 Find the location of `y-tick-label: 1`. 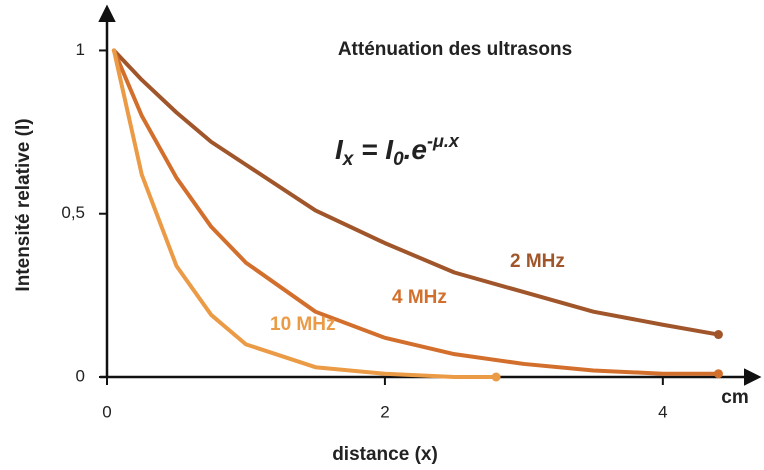

y-tick-label: 1 is located at coordinates (80, 49).